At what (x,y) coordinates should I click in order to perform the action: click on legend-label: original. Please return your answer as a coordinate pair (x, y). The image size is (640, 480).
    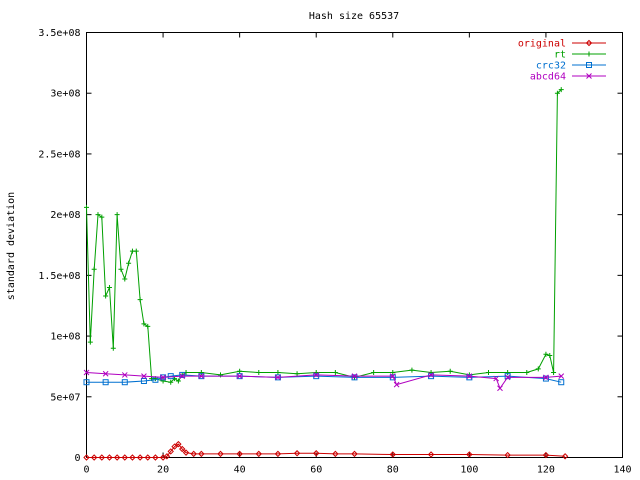
    Looking at the image, I should click on (542, 44).